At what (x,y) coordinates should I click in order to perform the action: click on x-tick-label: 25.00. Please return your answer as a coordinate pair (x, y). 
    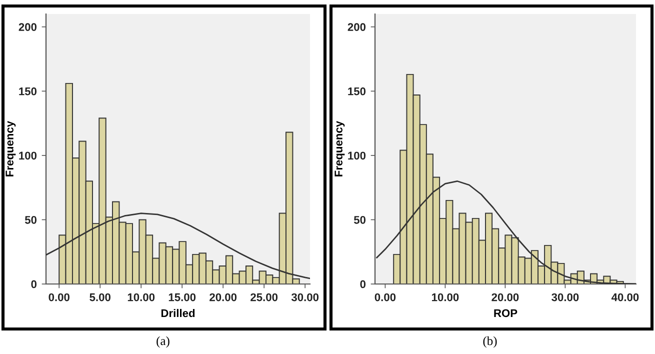
    Looking at the image, I should click on (264, 297).